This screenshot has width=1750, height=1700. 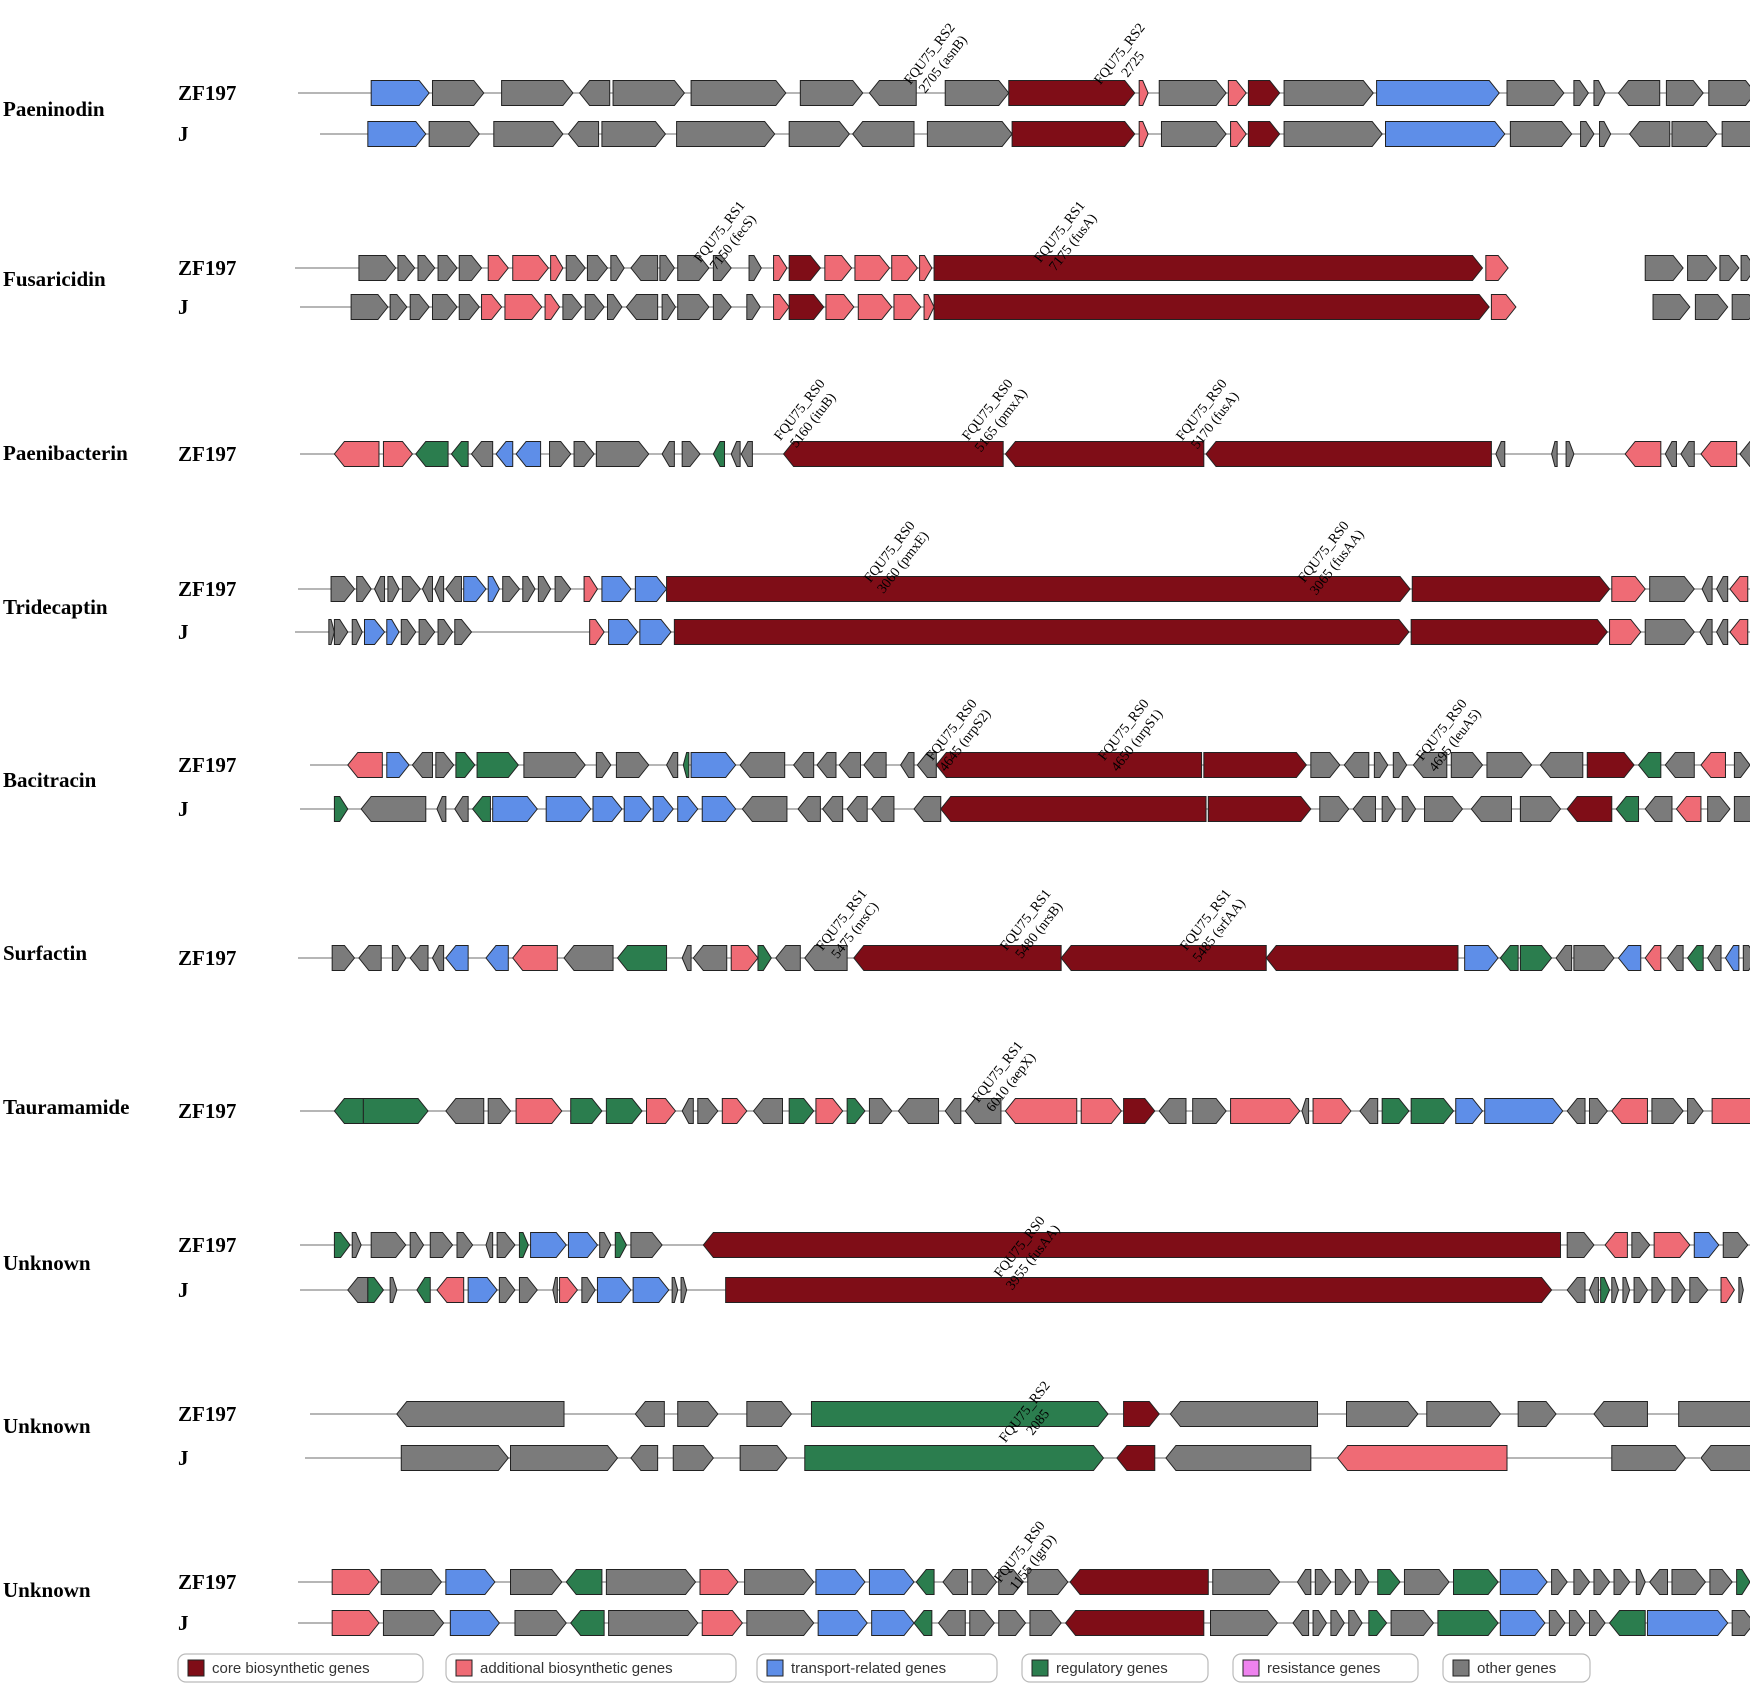 I want to click on track-ZF197: ZF197, so click(x=964, y=1245).